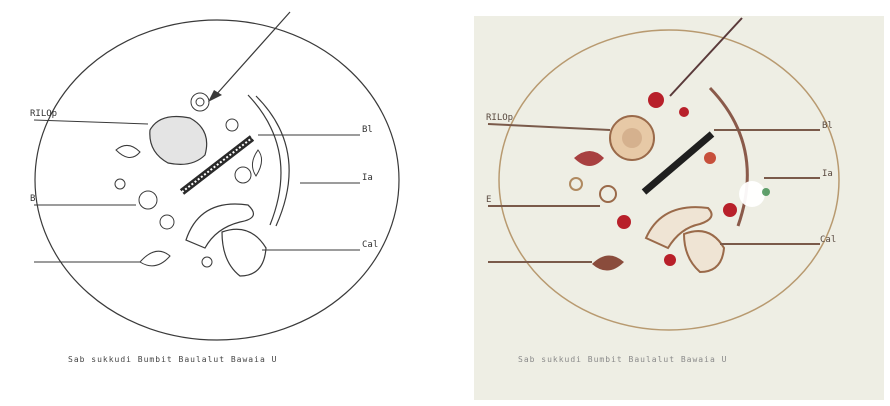 This screenshot has height=406, width=890. What do you see at coordinates (488, 200) in the screenshot?
I see `label-mid-left: E` at bounding box center [488, 200].